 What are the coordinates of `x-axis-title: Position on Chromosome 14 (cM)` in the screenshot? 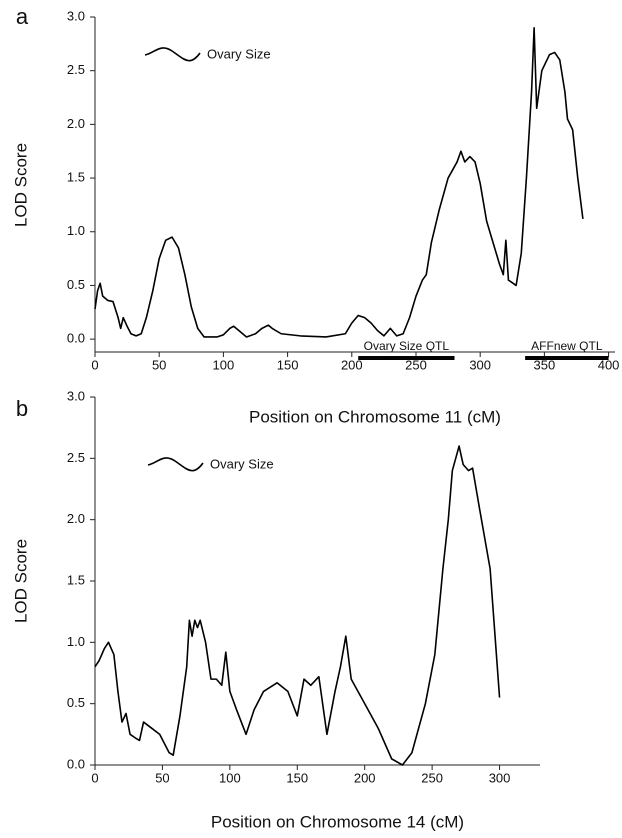 It's located at (337, 821).